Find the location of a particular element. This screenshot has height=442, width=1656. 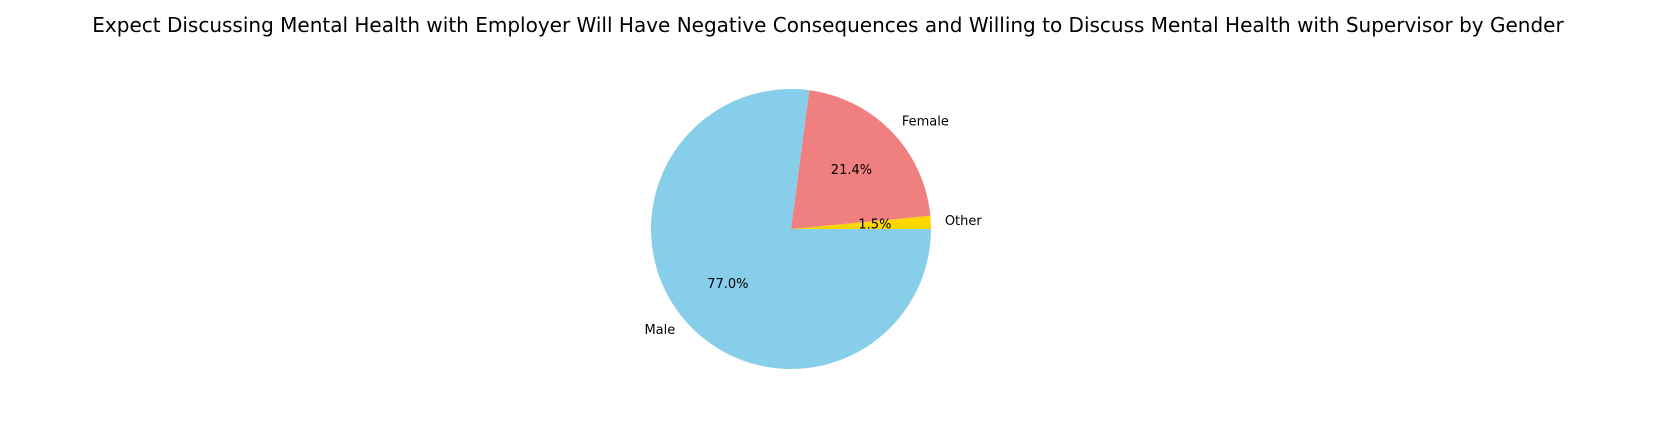

pie-slices is located at coordinates (791, 229).